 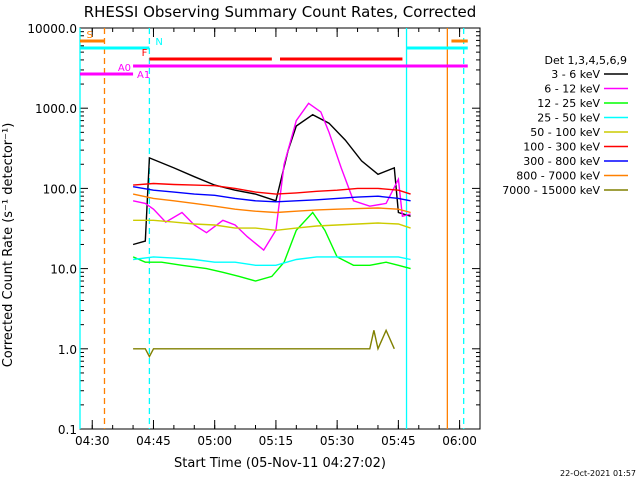 What do you see at coordinates (561, 147) in the screenshot?
I see `legend-entry-label: 100 - 300 keV` at bounding box center [561, 147].